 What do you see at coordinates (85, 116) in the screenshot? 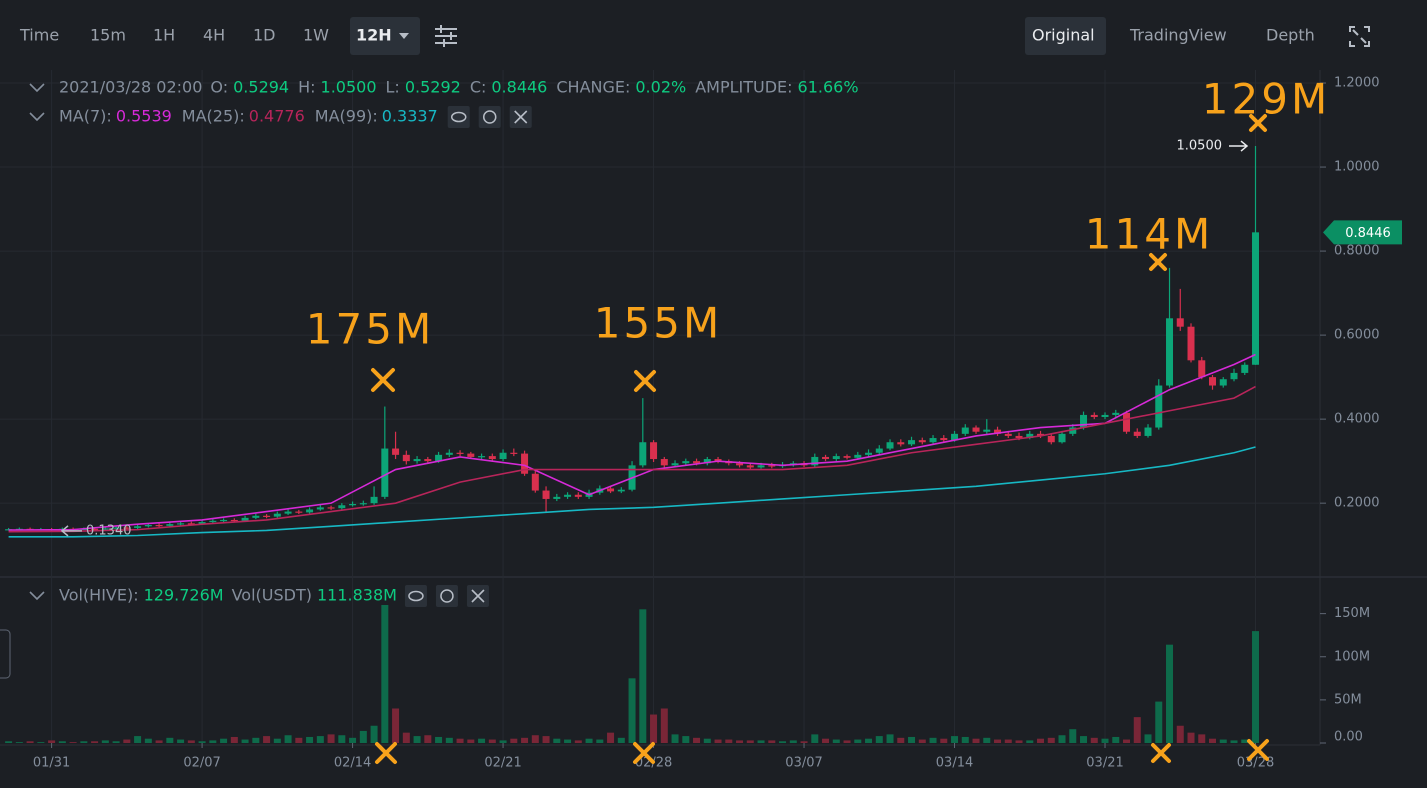
I see `ma-legend-label: MA(7):` at bounding box center [85, 116].